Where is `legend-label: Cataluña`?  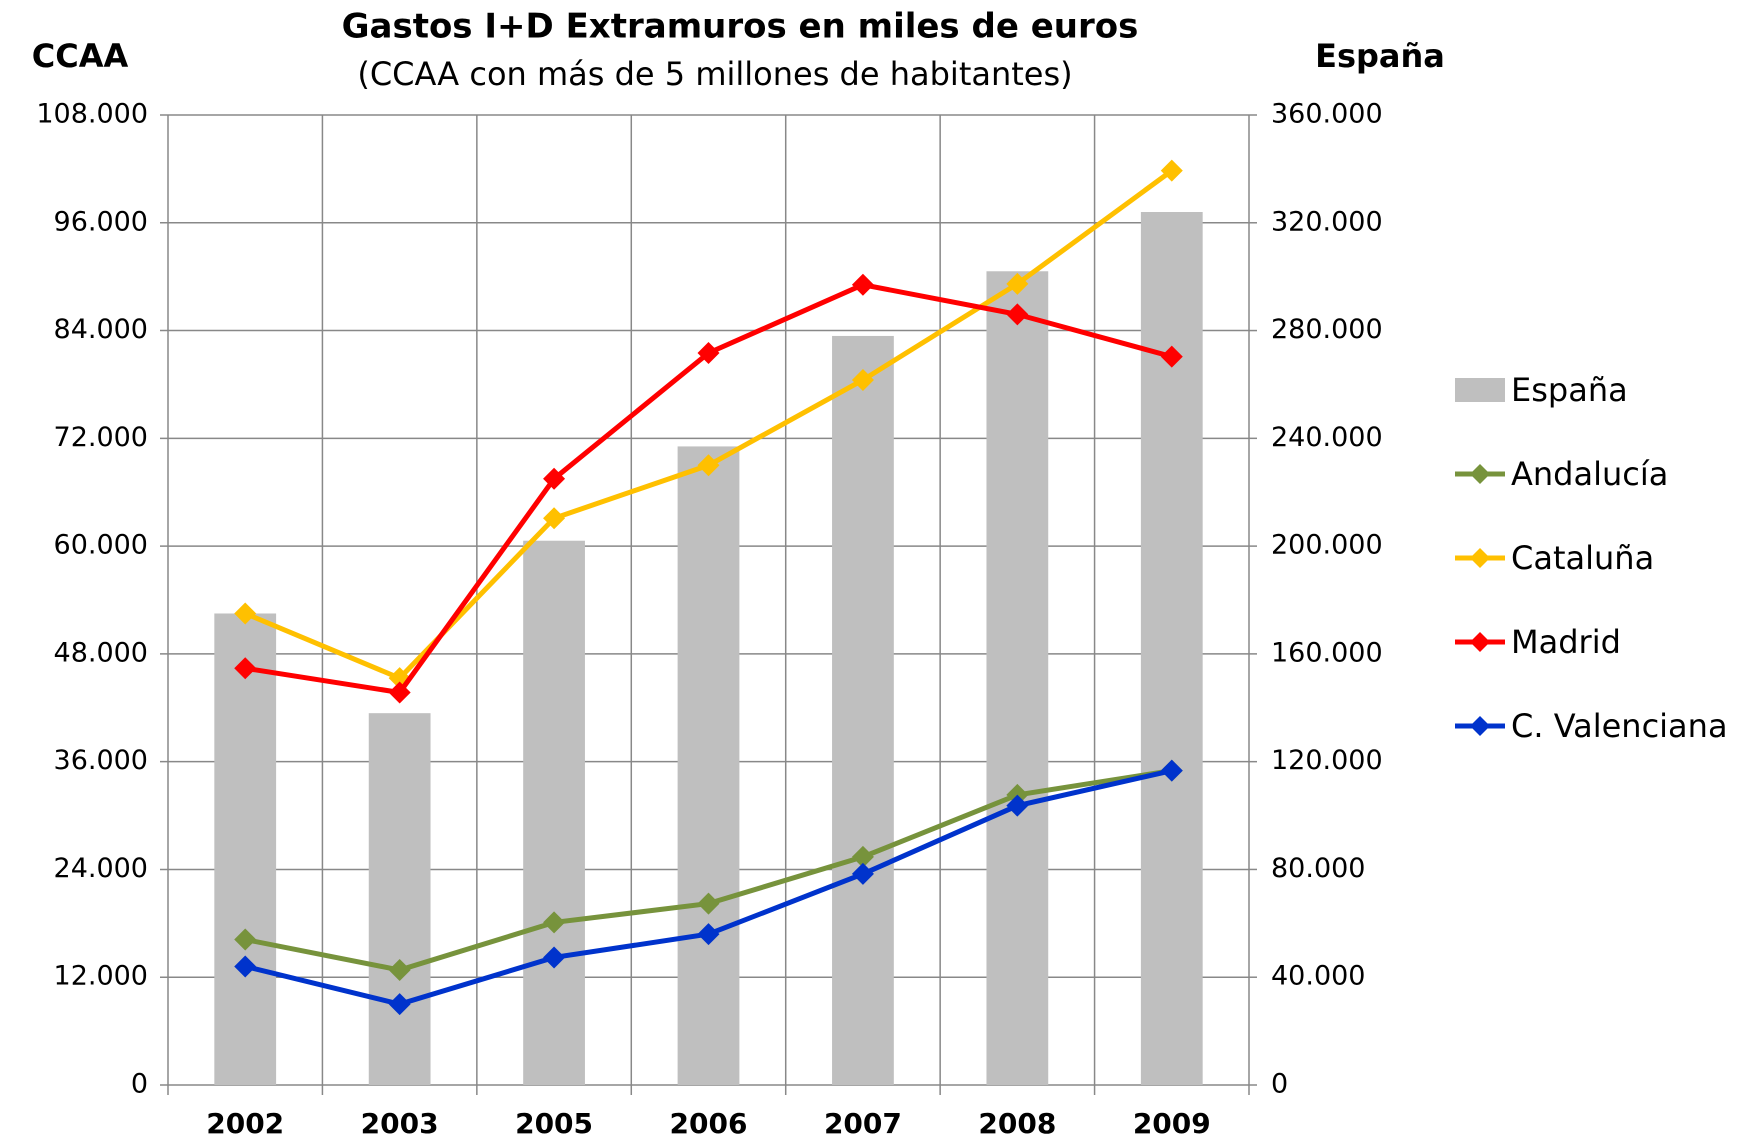 legend-label: Cataluña is located at coordinates (1582, 558).